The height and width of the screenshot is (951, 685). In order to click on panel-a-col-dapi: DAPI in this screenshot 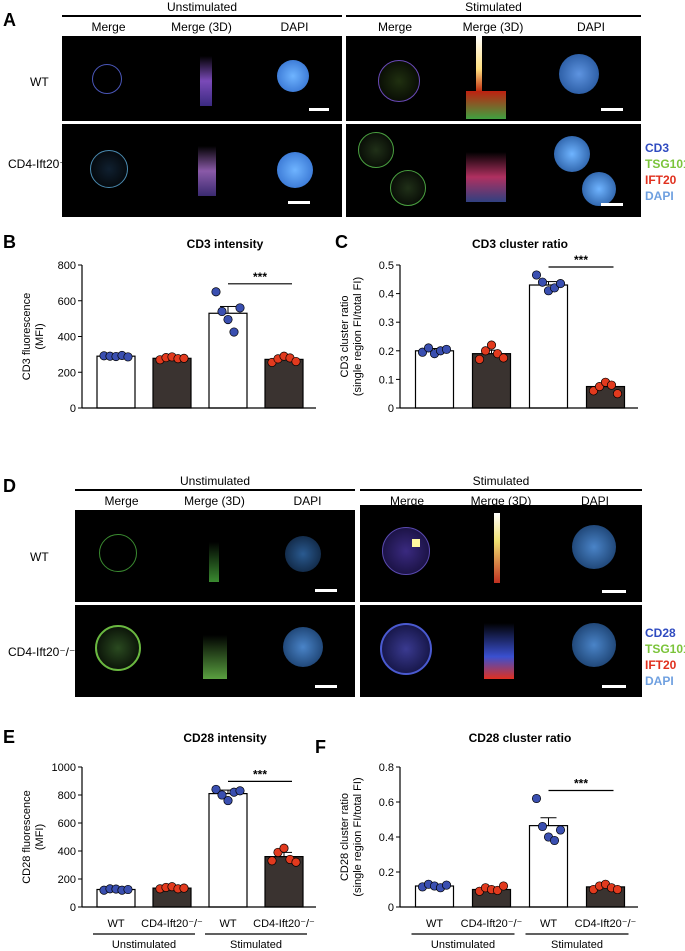, I will do `click(294, 27)`.